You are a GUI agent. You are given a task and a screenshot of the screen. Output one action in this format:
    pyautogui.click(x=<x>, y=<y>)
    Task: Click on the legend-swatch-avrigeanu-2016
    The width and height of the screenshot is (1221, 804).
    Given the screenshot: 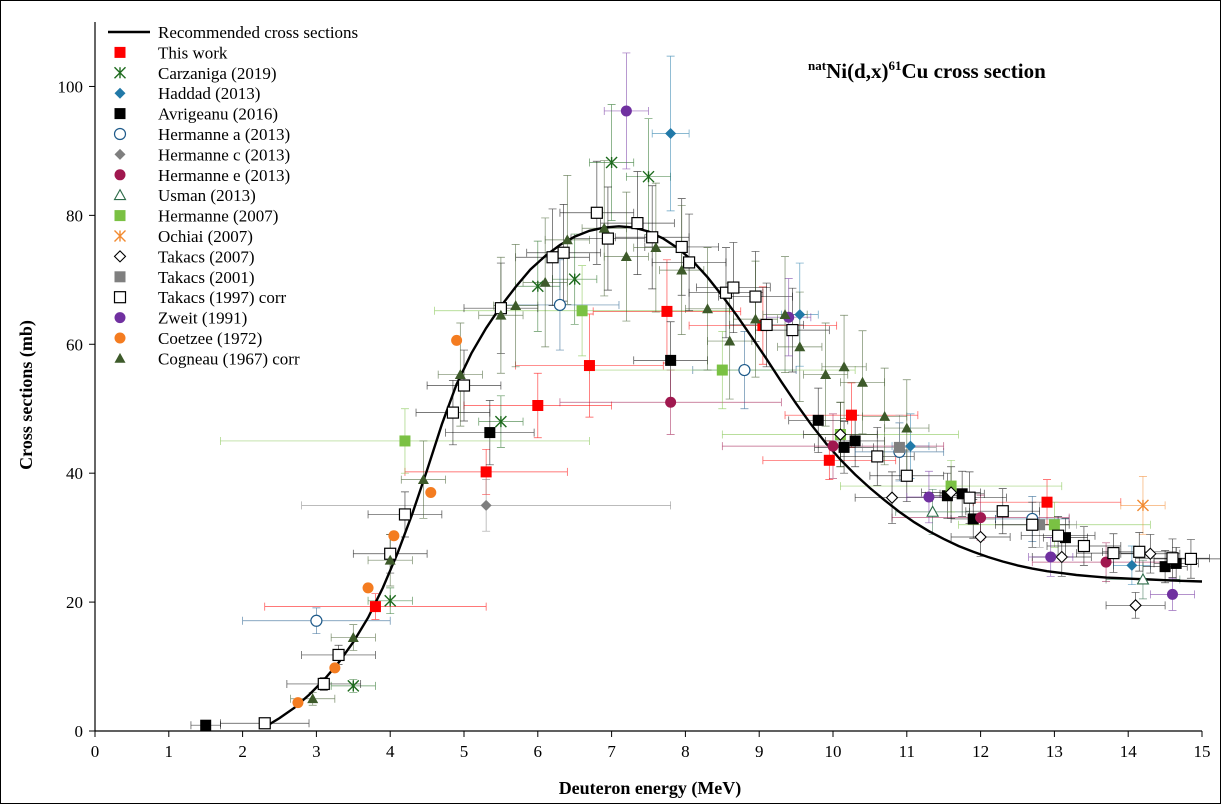 What is the action you would take?
    pyautogui.click(x=120, y=114)
    